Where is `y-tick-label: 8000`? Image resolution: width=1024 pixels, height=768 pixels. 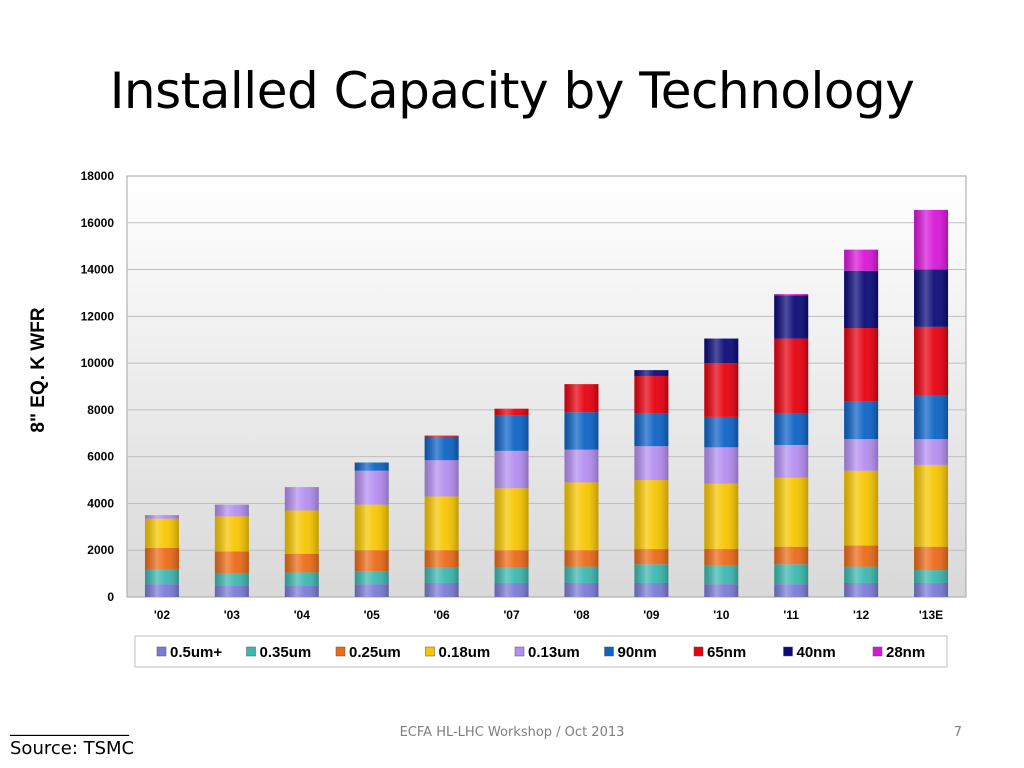 y-tick-label: 8000 is located at coordinates (100, 410).